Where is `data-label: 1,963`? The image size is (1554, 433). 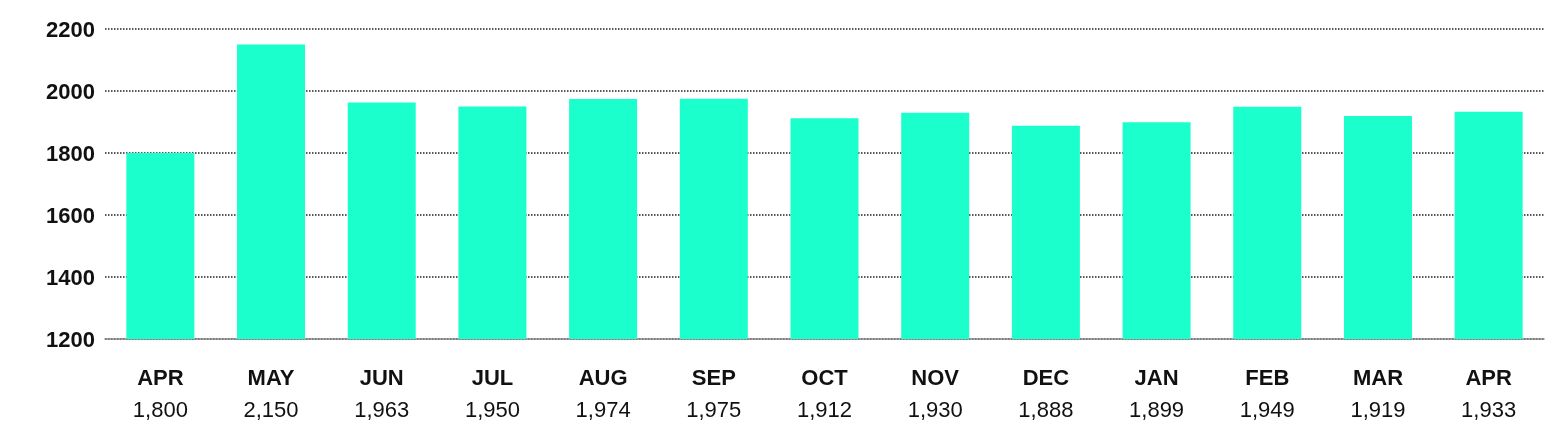
data-label: 1,963 is located at coordinates (382, 409).